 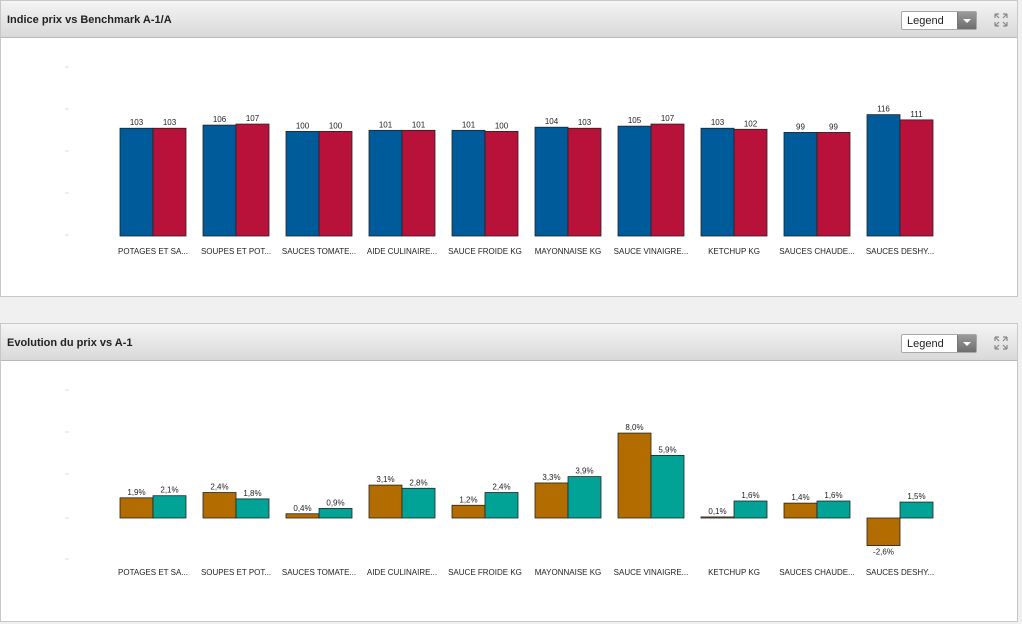 I want to click on panel-header: Evolution du prix vs A-1 Legend, so click(x=509, y=342).